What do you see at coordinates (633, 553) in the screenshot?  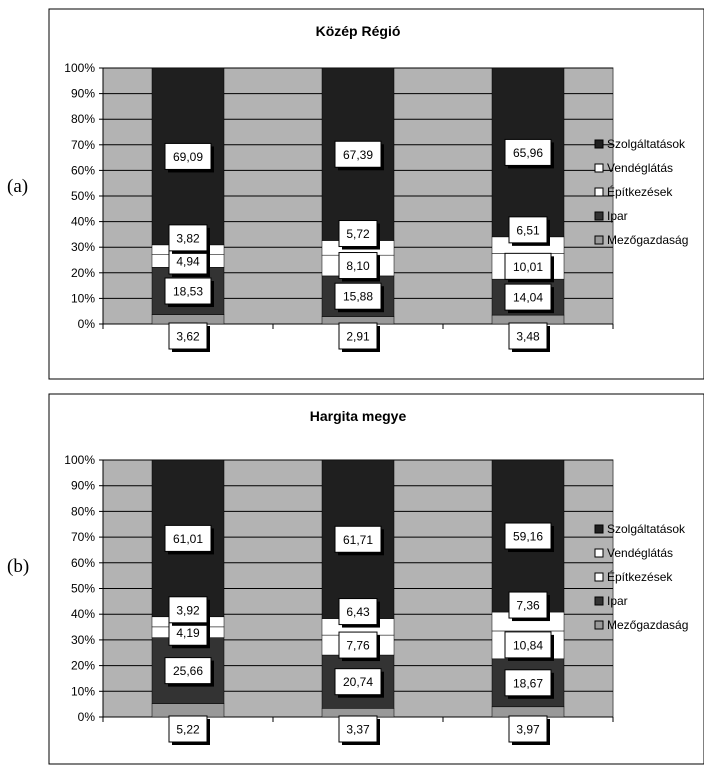 I see `legend-item-vendeglatas: Vendéglátás` at bounding box center [633, 553].